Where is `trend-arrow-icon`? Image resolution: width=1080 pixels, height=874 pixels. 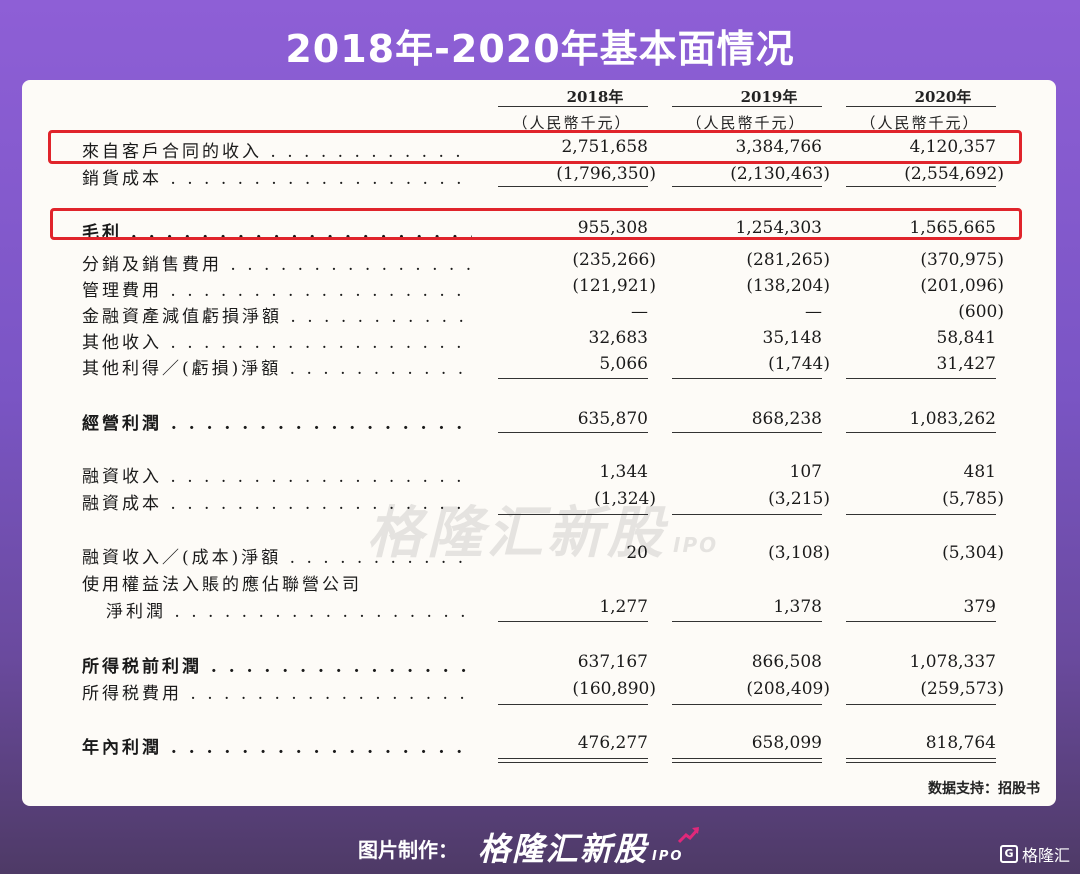 trend-arrow-icon is located at coordinates (689, 835).